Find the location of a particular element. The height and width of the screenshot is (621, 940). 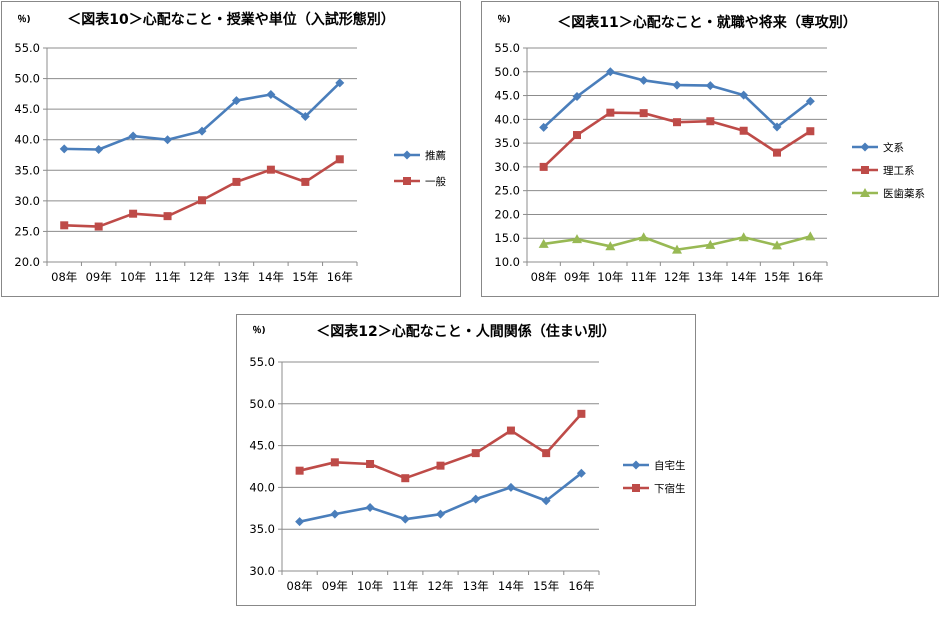

y-tick-label: 50.0 is located at coordinates (262, 404).